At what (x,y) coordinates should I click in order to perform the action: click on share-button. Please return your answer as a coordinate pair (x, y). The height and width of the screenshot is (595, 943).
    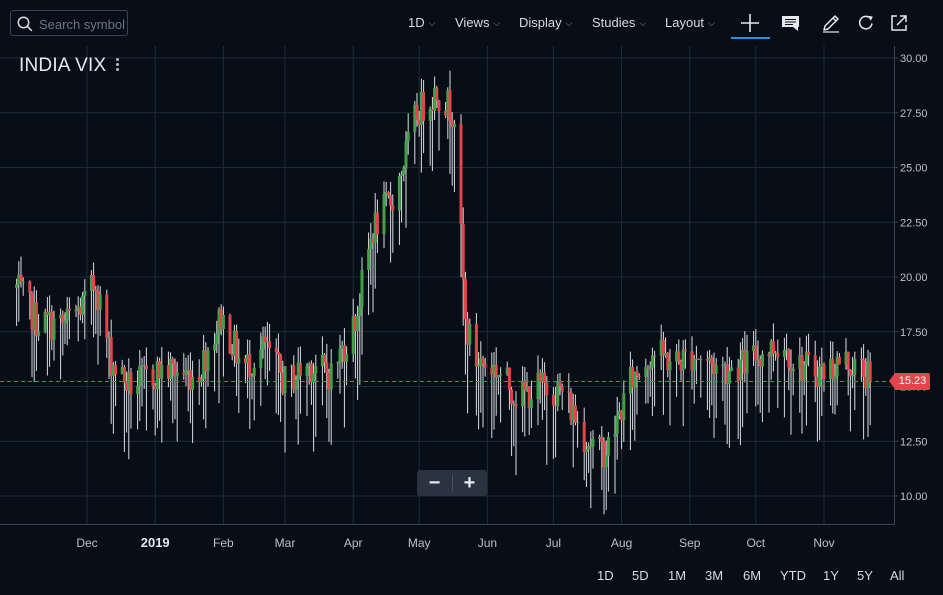
    Looking at the image, I should click on (899, 23).